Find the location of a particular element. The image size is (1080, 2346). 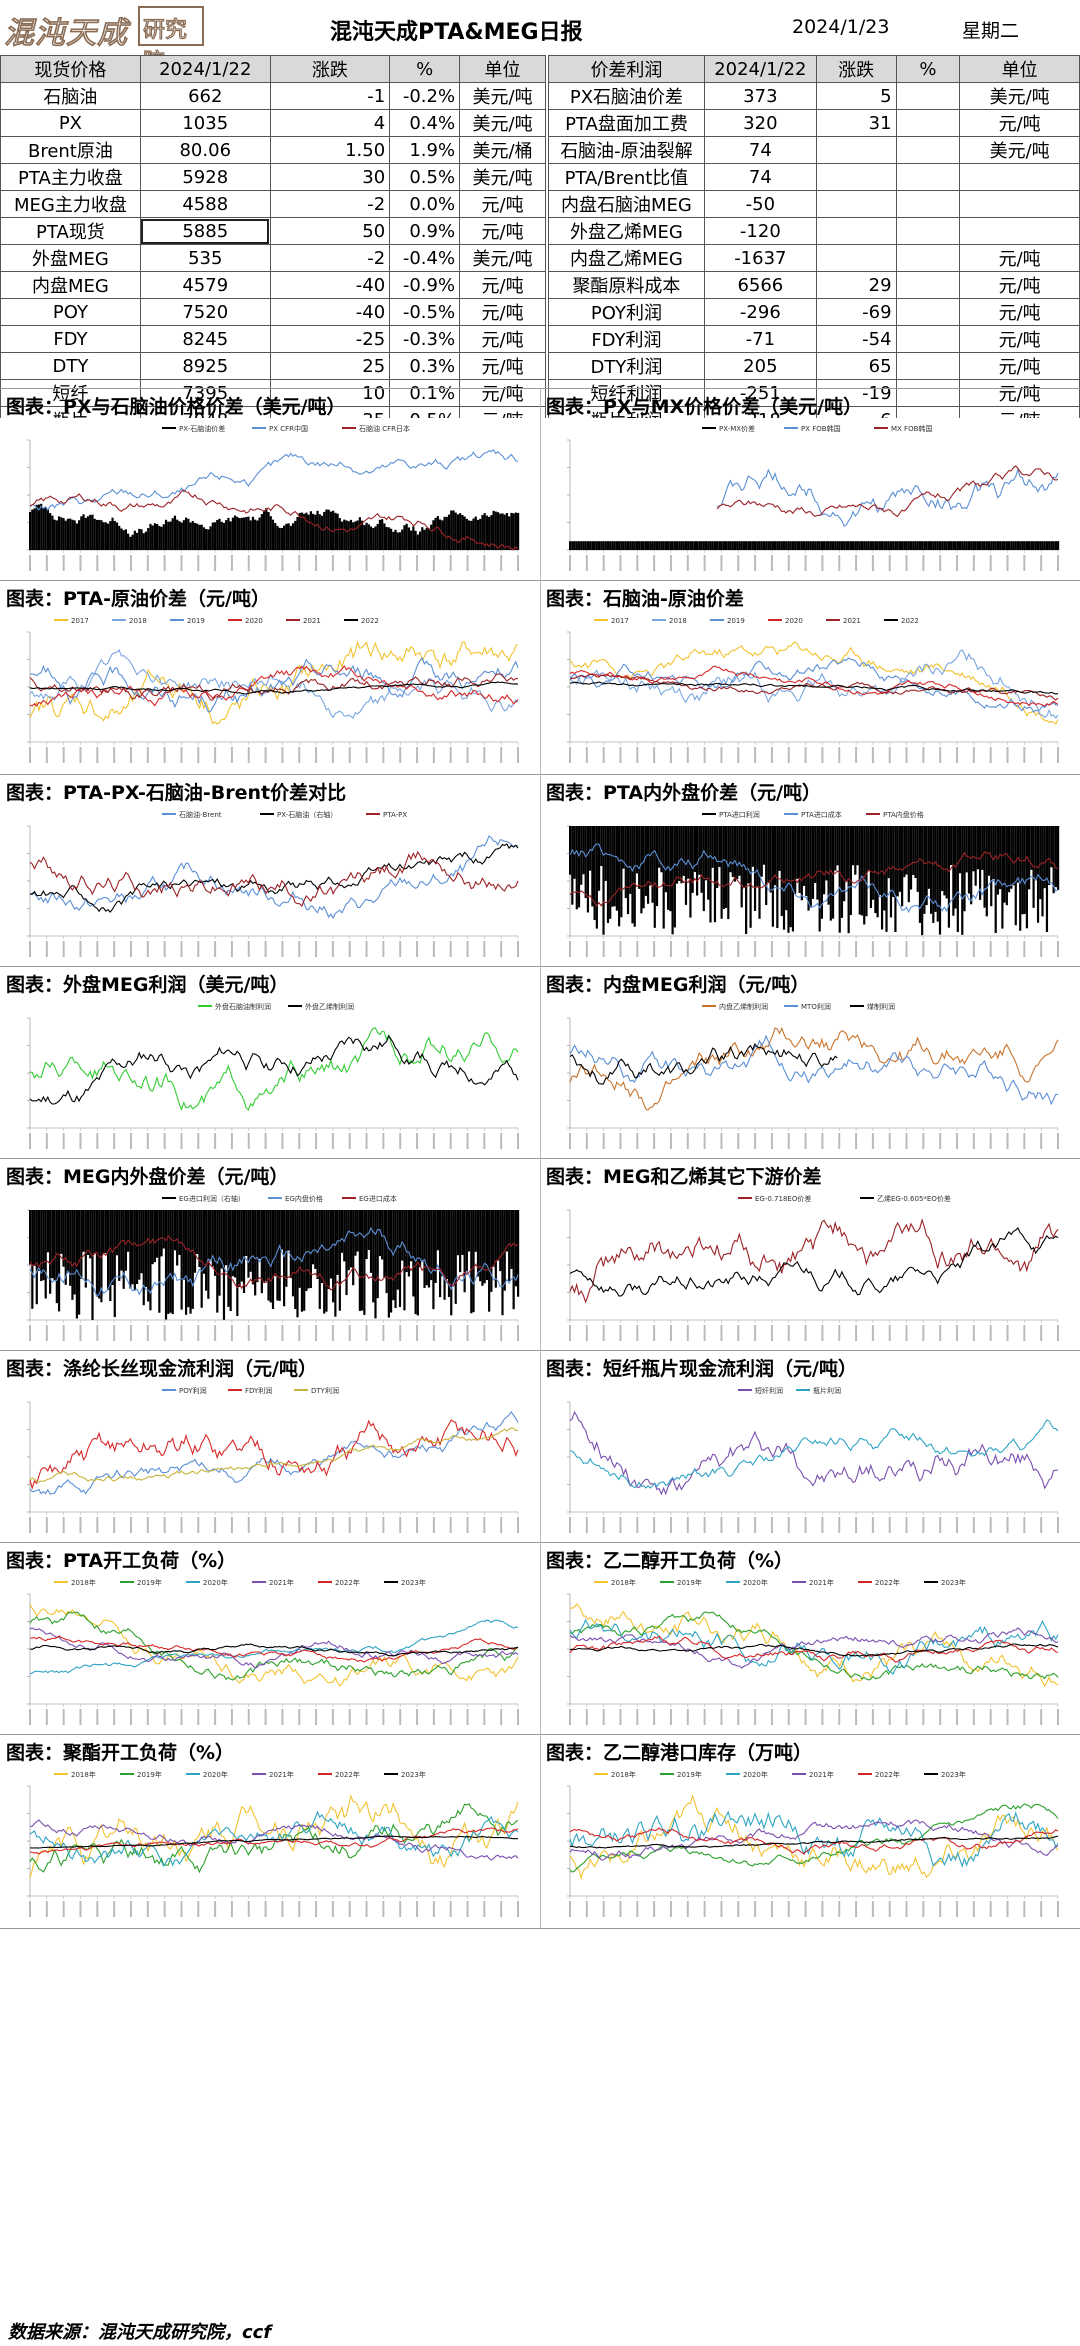

chart-plot: 2018年 2019年 2020年 2021年 2022年 2023年 is located at coordinates (810, 1653).